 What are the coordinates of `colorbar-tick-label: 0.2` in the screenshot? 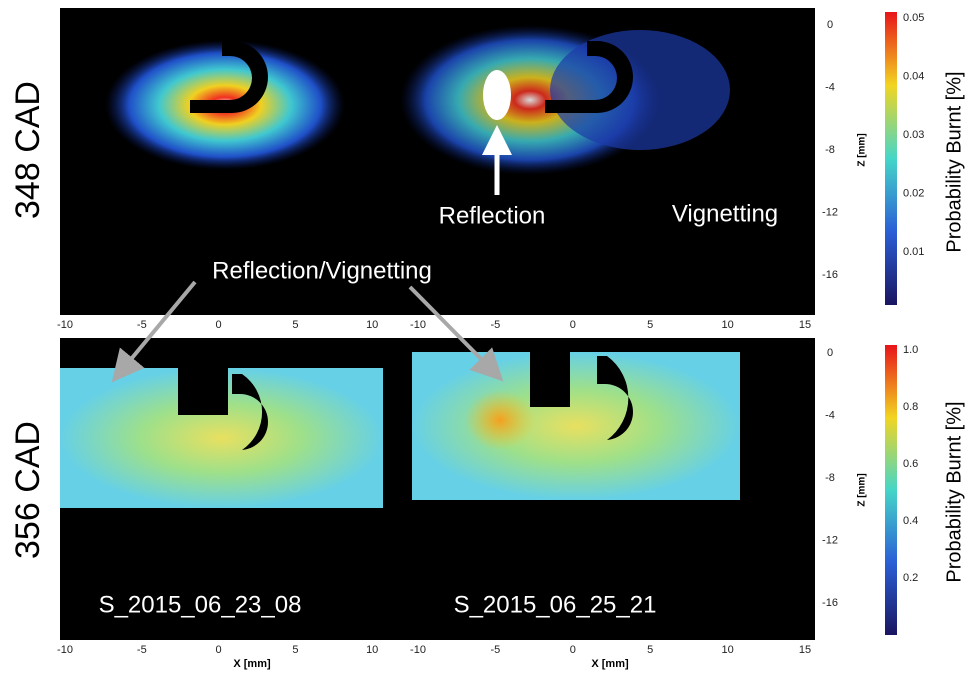 It's located at (910, 578).